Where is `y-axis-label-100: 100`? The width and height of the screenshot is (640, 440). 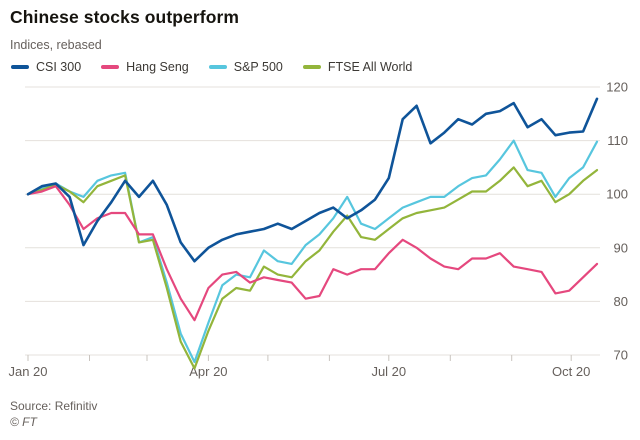 y-axis-label-100: 100 is located at coordinates (617, 194).